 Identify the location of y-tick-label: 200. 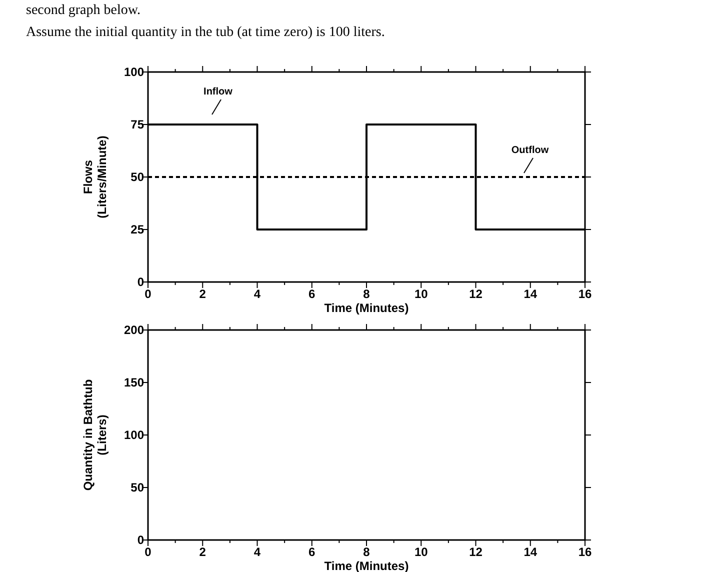
(134, 330).